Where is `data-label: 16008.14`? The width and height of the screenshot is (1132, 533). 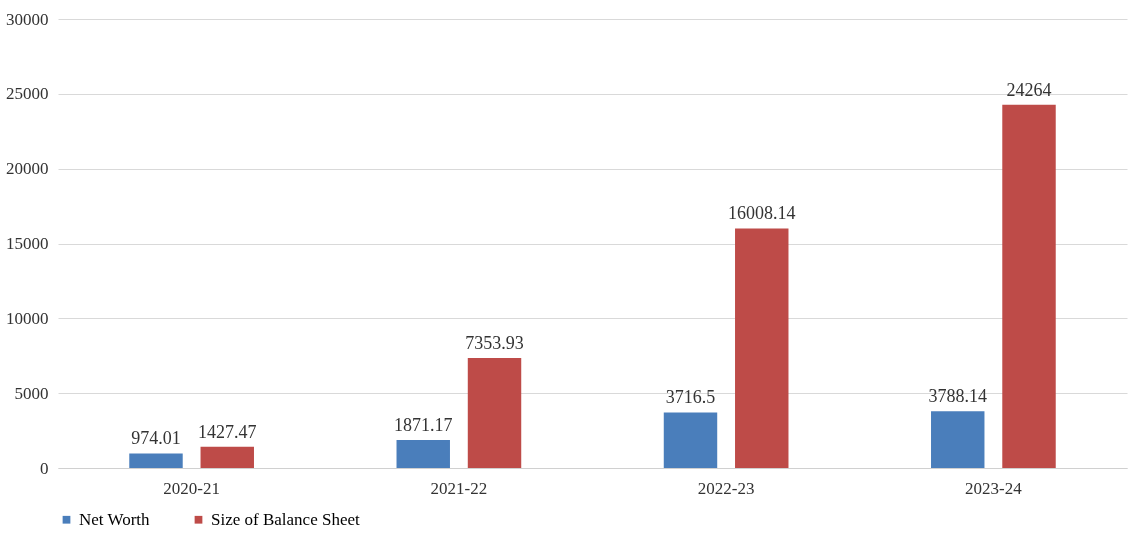 data-label: 16008.14 is located at coordinates (762, 213).